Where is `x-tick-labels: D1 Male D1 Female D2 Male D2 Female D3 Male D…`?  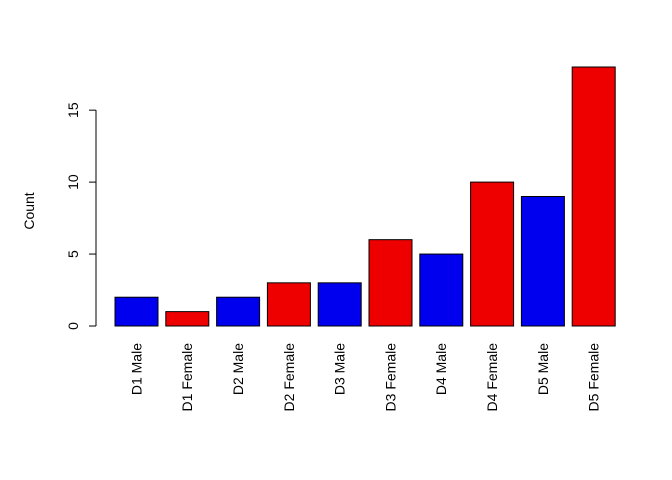 x-tick-labels: D1 Male D1 Female D2 Male D2 Female D3 Male D… is located at coordinates (364, 377).